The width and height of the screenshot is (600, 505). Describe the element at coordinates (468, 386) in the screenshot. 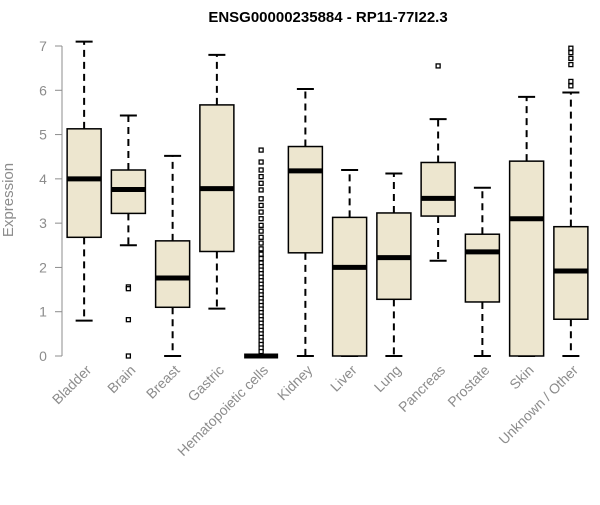

I see `x-tick-label: Prostate` at that location.